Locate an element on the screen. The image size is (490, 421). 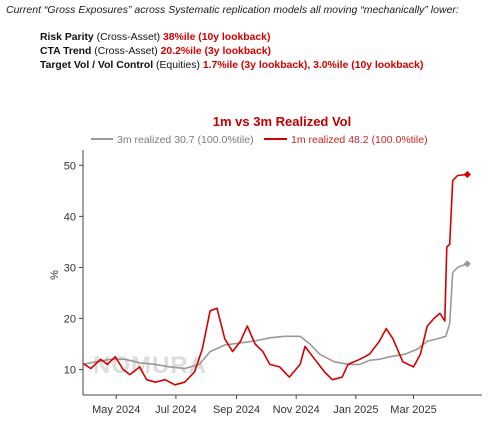
series-end-marker-1m is located at coordinates (467, 174).